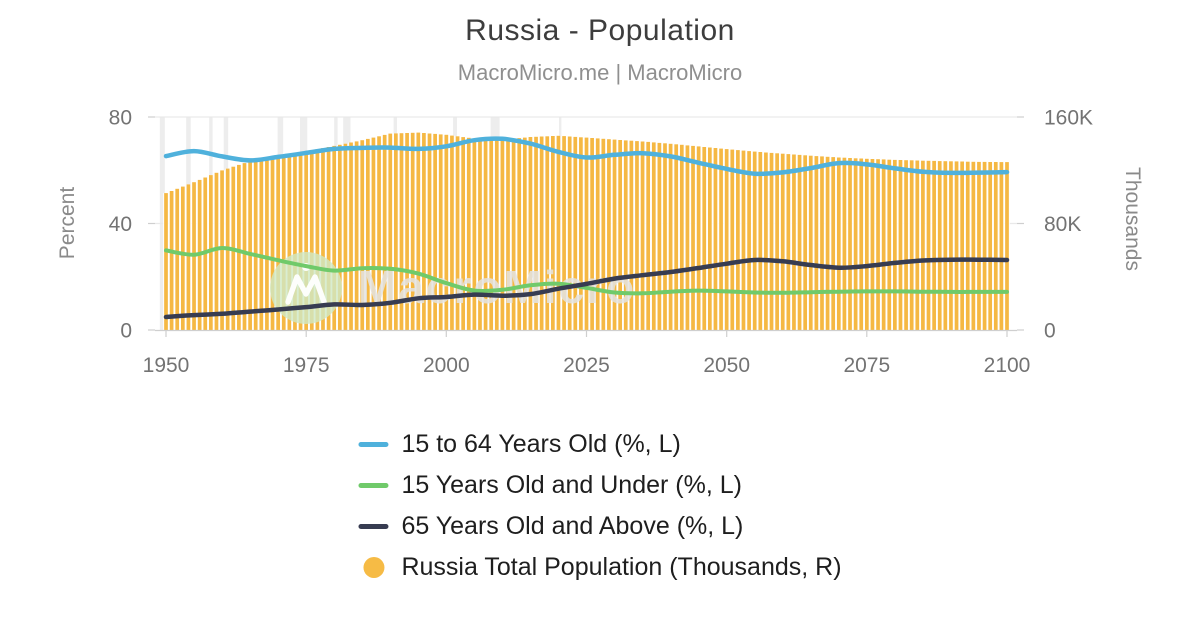 Image resolution: width=1200 pixels, height=630 pixels. I want to click on legend-item-15-to-64: 15 to 64 Years Old (%, L), so click(599, 444).